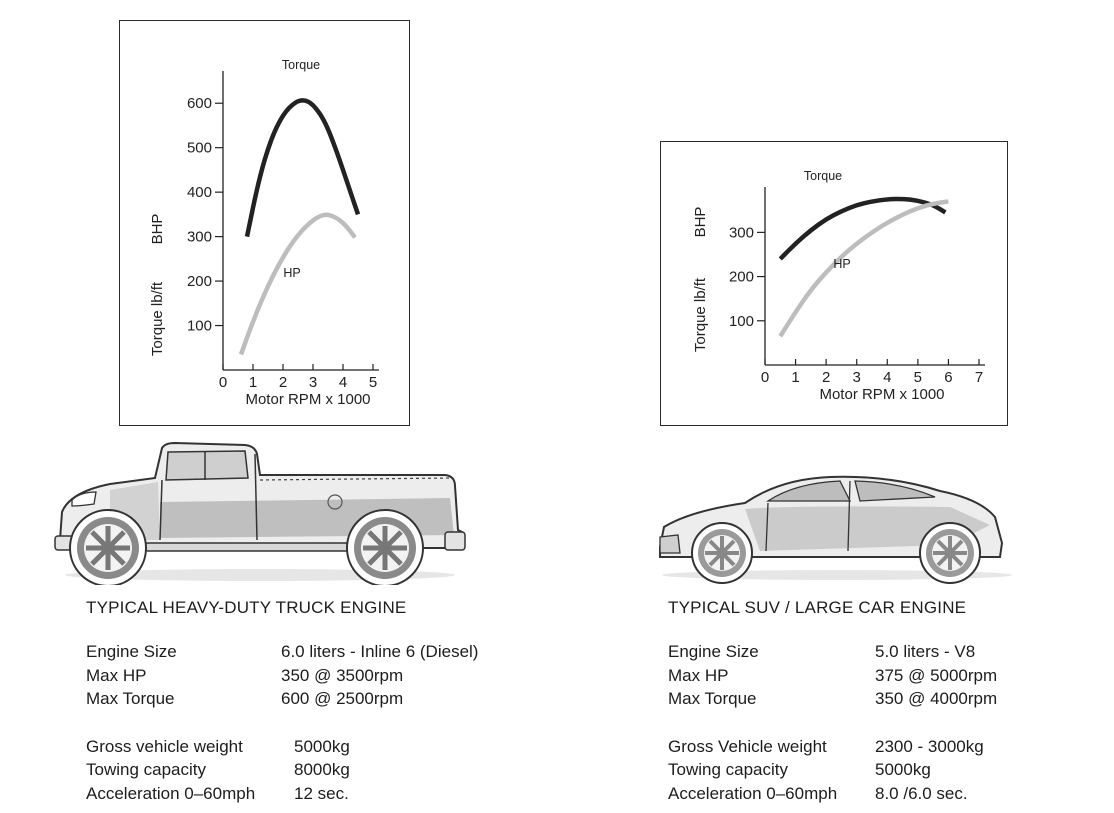 Image resolution: width=1114 pixels, height=813 pixels. What do you see at coordinates (199, 192) in the screenshot?
I see `y-tick-label: 400` at bounding box center [199, 192].